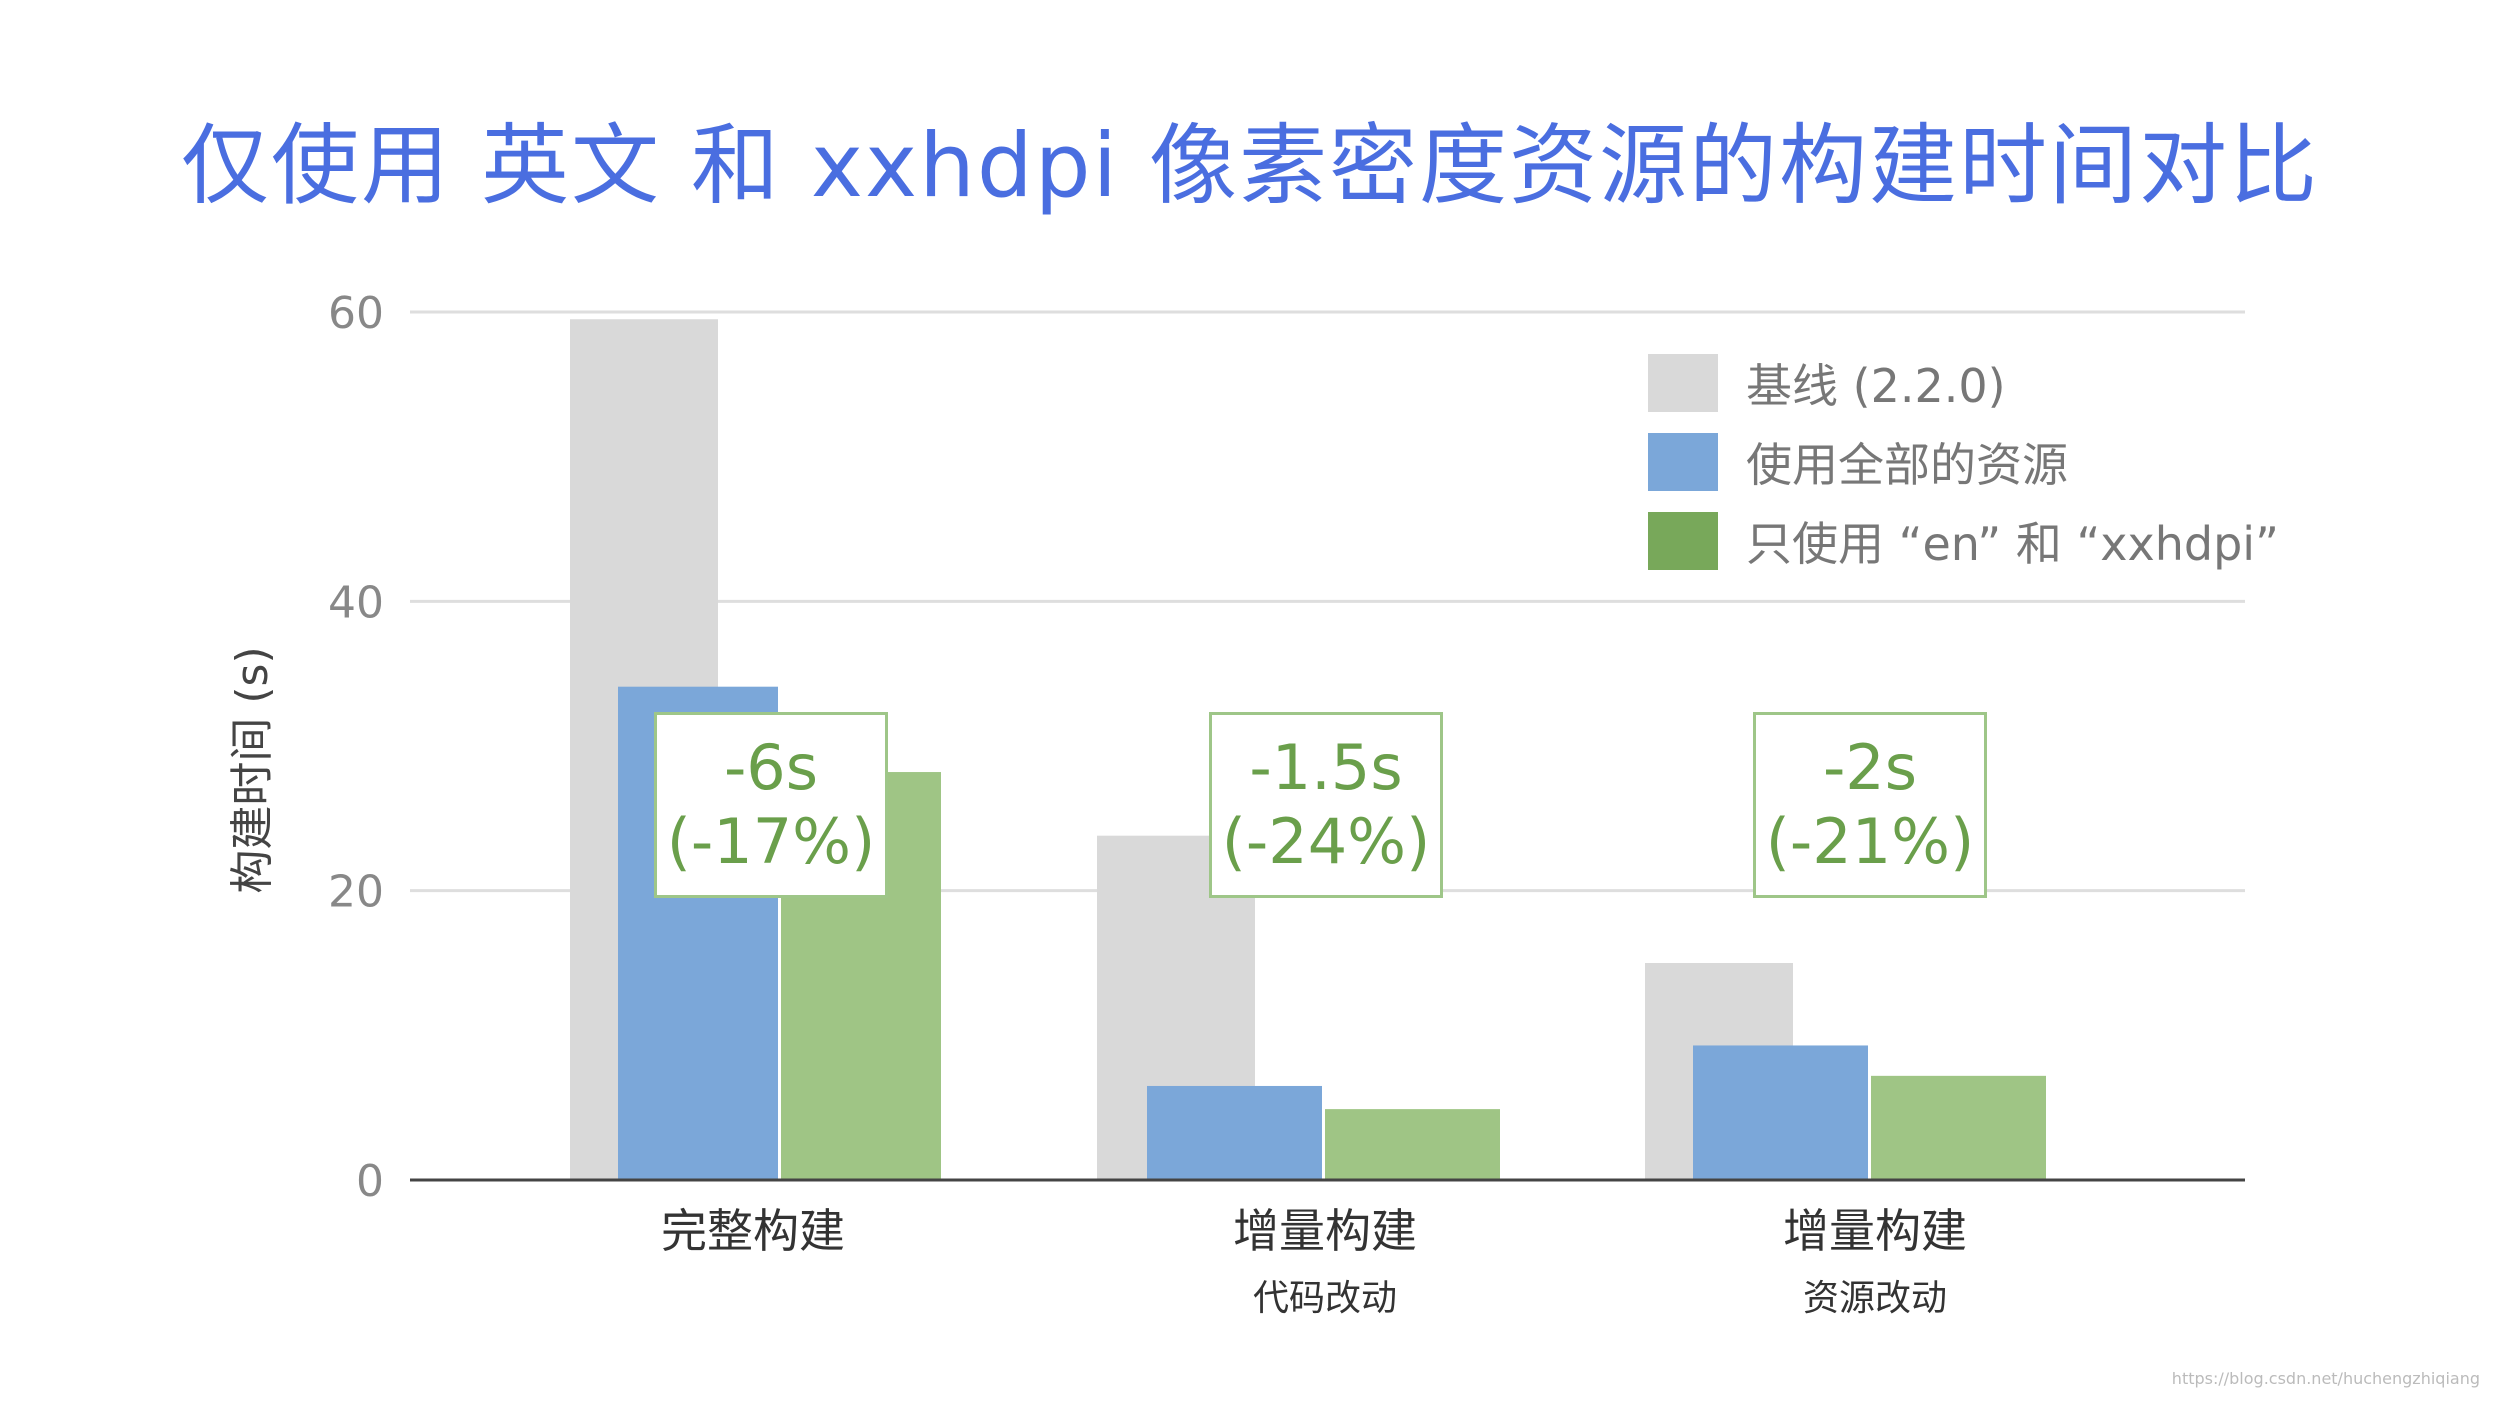  What do you see at coordinates (1683, 383) in the screenshot?
I see `legend-swatch-baseline` at bounding box center [1683, 383].